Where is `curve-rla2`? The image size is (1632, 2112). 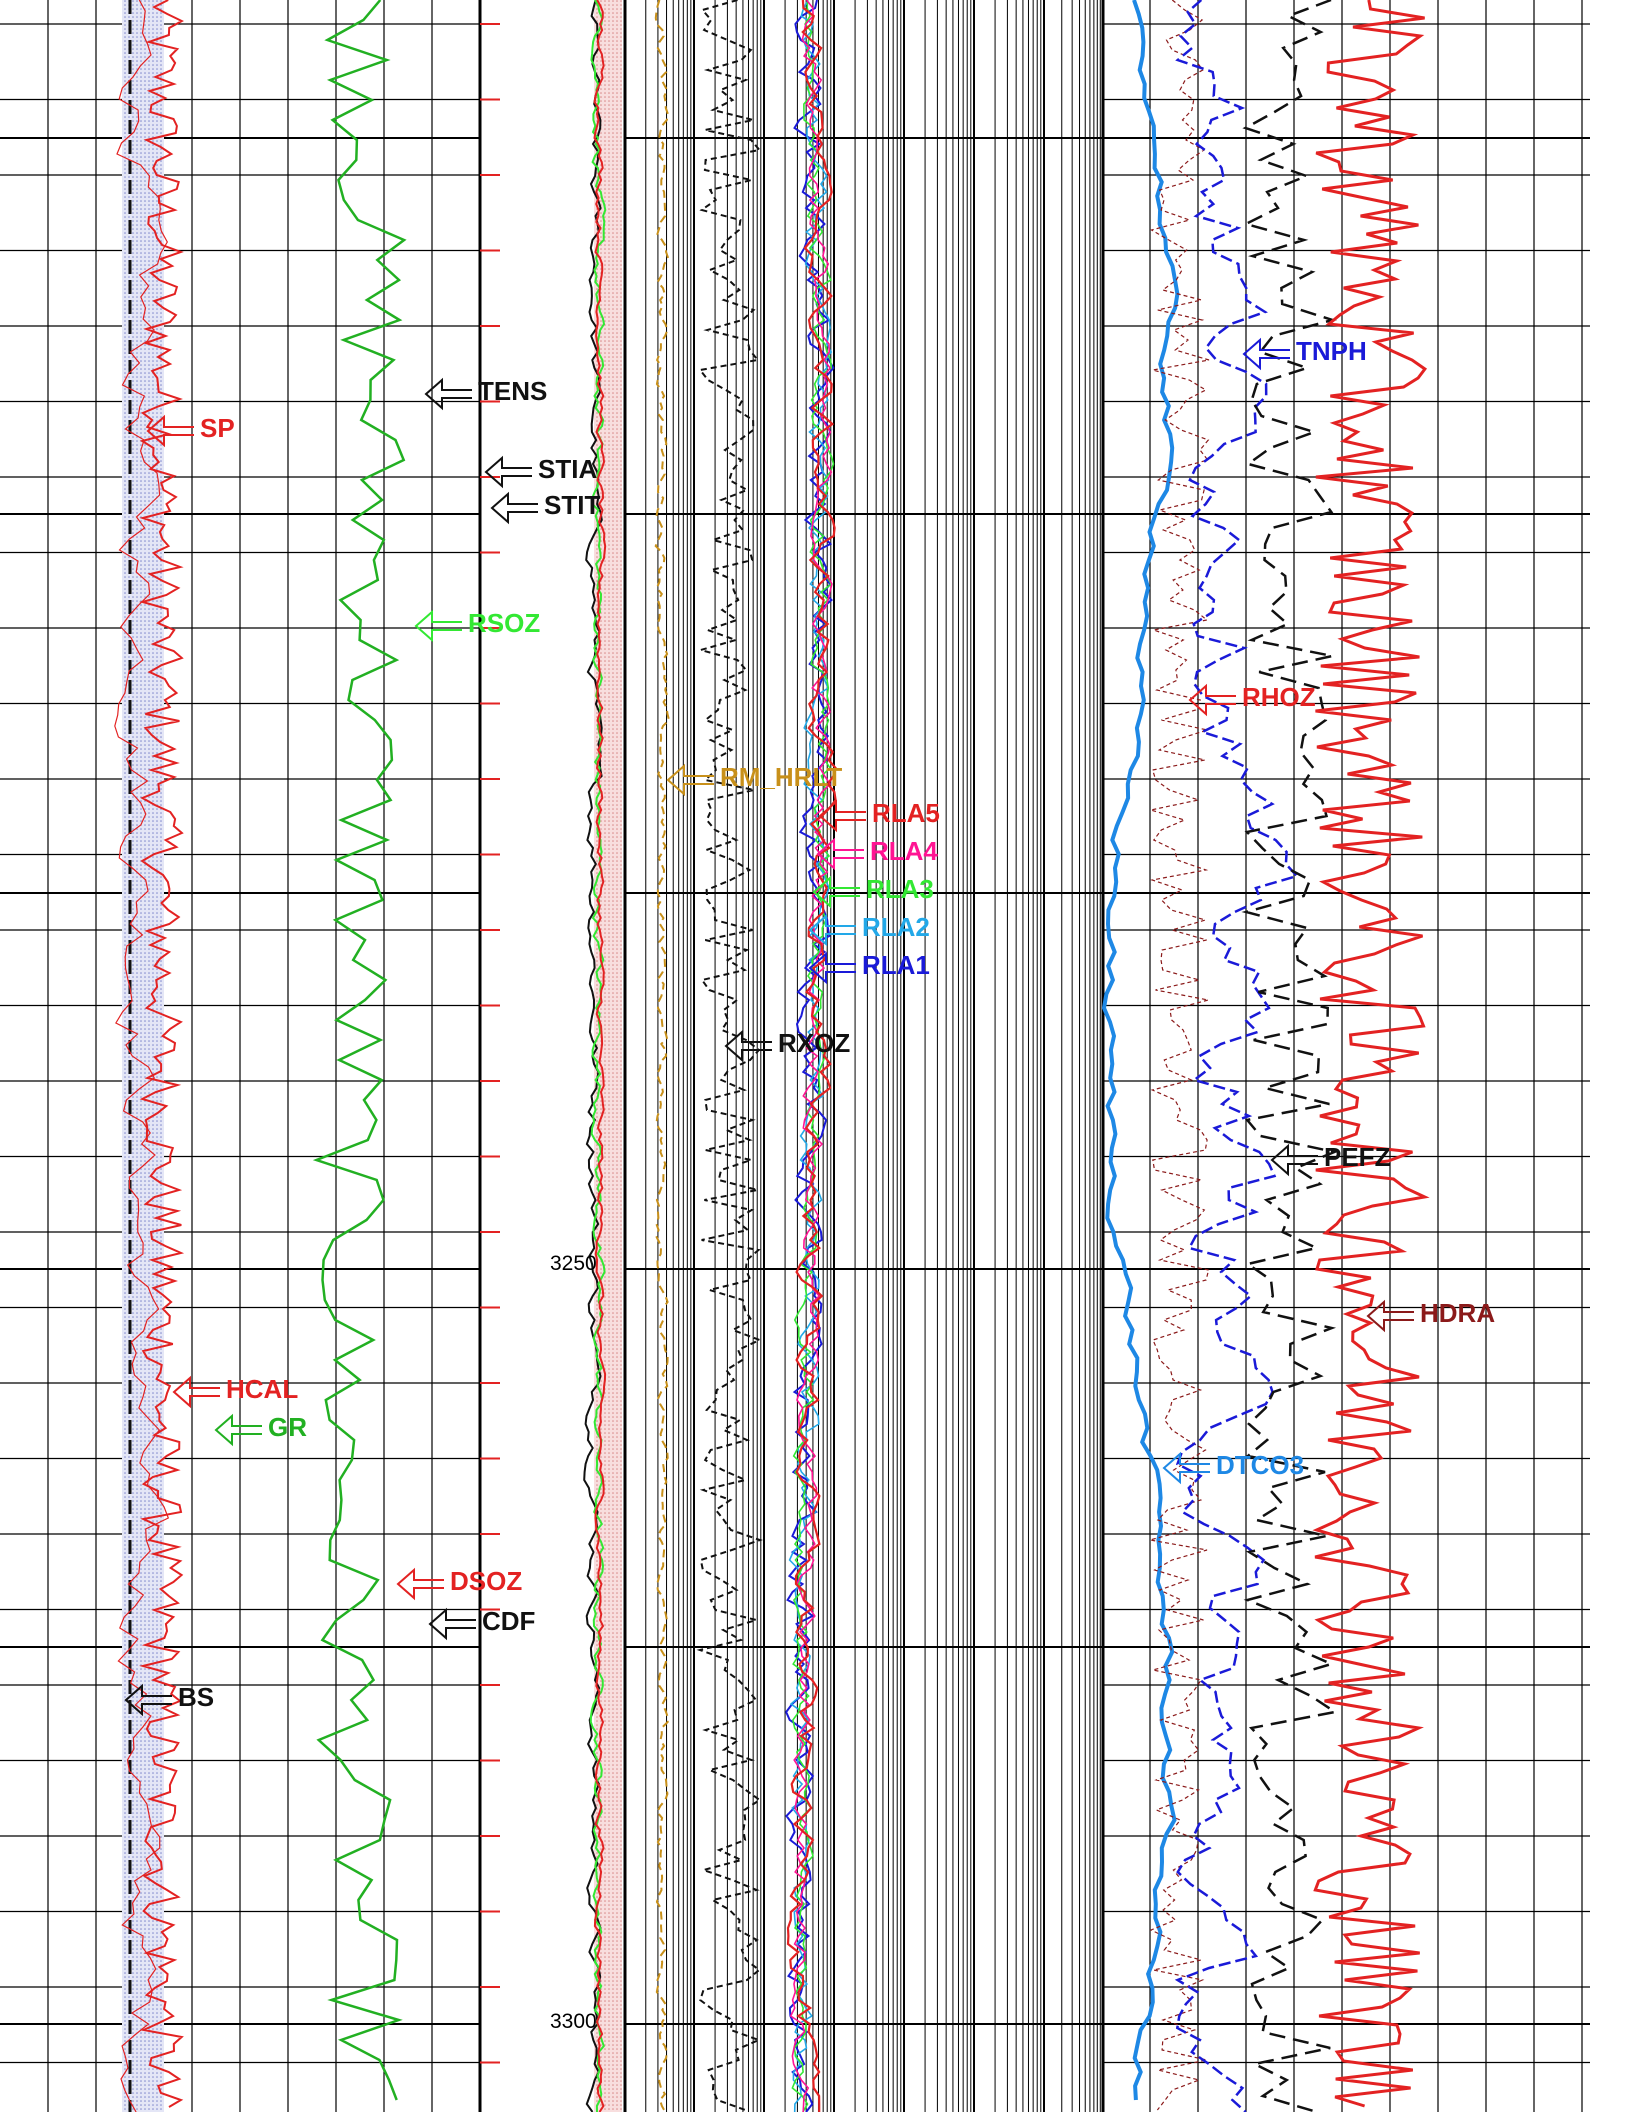
curve-rla2 is located at coordinates (810, 1056).